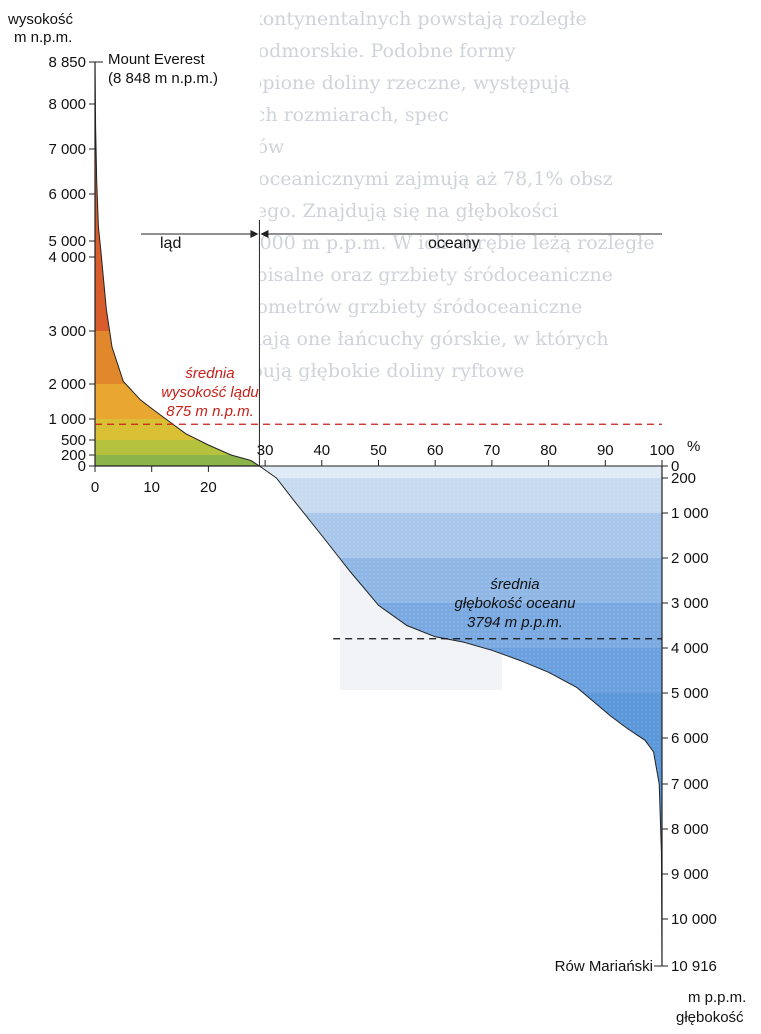  Describe the element at coordinates (321, 450) in the screenshot. I see `x-tick-label: 40` at that location.